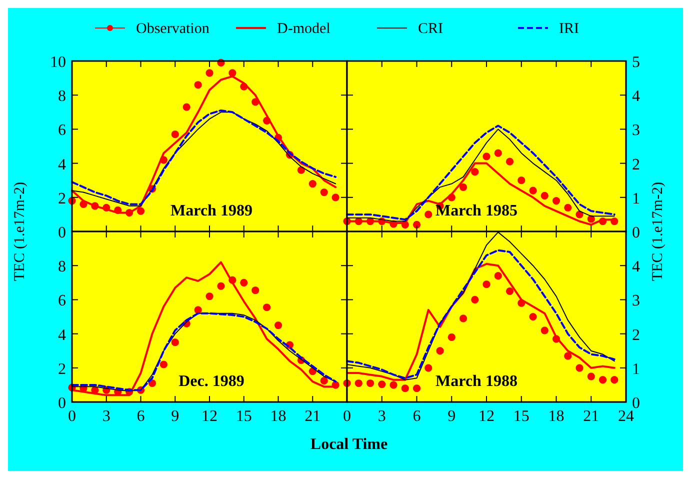 The image size is (691, 479). Describe the element at coordinates (349, 444) in the screenshot. I see `x-axis-title: Local Time` at that location.